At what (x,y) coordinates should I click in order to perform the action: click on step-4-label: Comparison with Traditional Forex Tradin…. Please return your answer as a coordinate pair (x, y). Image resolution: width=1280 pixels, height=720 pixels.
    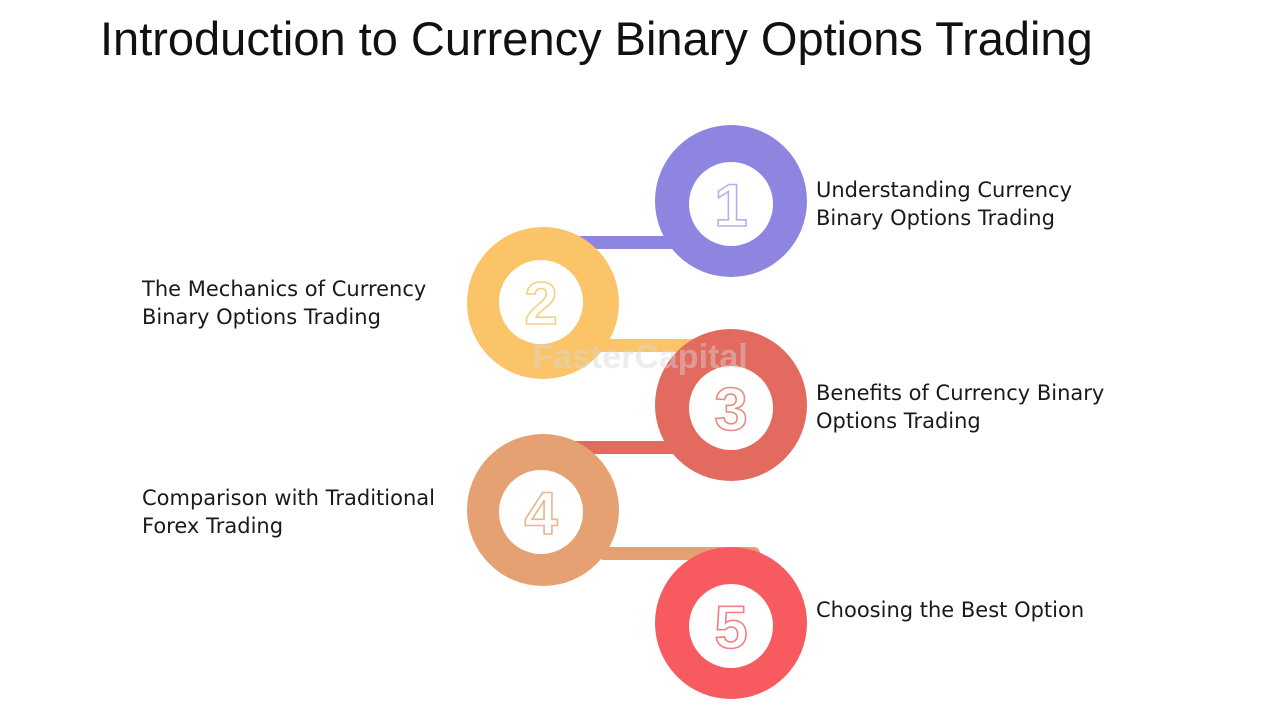
    Looking at the image, I should click on (307, 512).